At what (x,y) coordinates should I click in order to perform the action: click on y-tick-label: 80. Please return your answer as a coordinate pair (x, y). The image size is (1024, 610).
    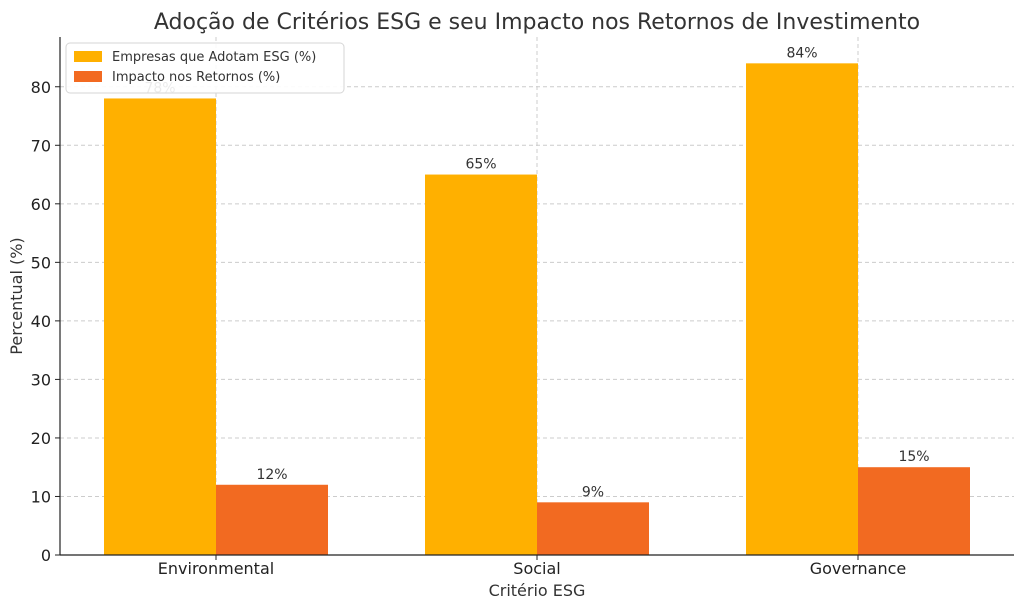
    Looking at the image, I should click on (41, 87).